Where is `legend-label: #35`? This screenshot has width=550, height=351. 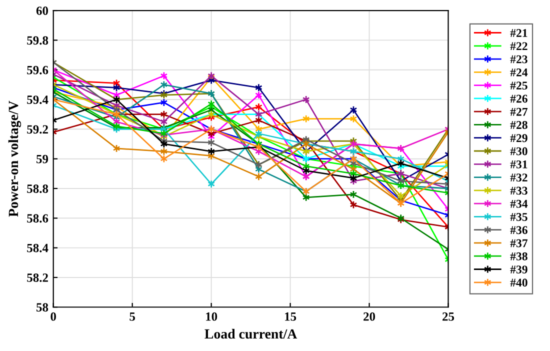
legend-label: #35 is located at coordinates (519, 217).